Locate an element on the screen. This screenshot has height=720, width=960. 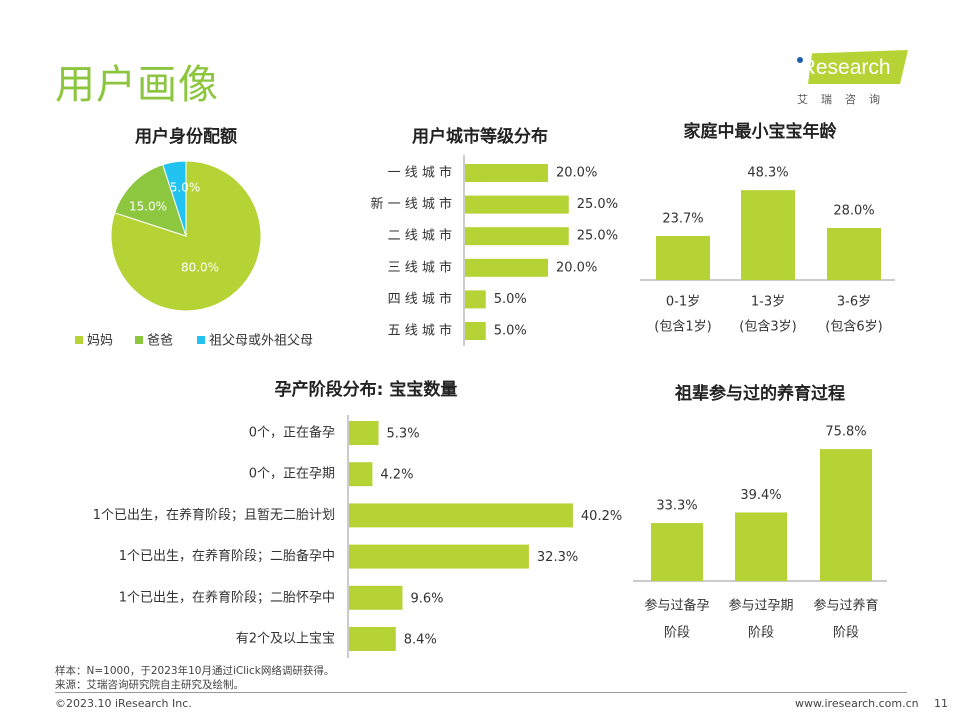
city-value-0: 20.0% is located at coordinates (576, 173).